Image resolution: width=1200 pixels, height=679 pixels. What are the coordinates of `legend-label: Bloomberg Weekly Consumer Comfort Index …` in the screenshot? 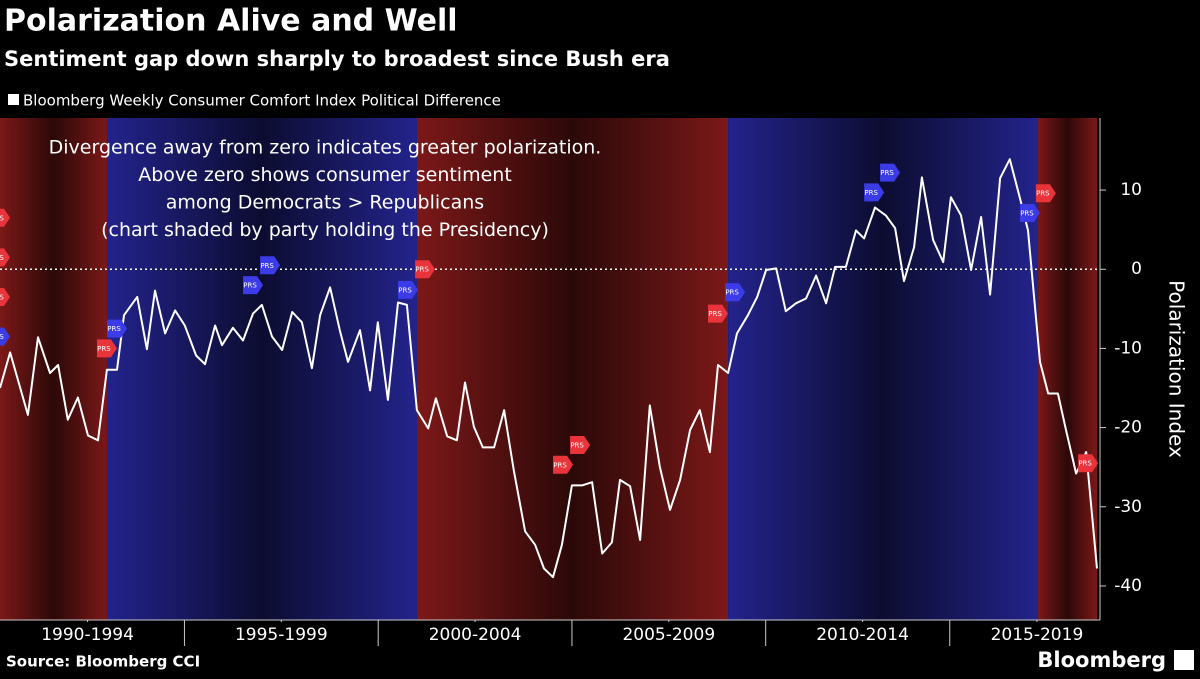 It's located at (262, 101).